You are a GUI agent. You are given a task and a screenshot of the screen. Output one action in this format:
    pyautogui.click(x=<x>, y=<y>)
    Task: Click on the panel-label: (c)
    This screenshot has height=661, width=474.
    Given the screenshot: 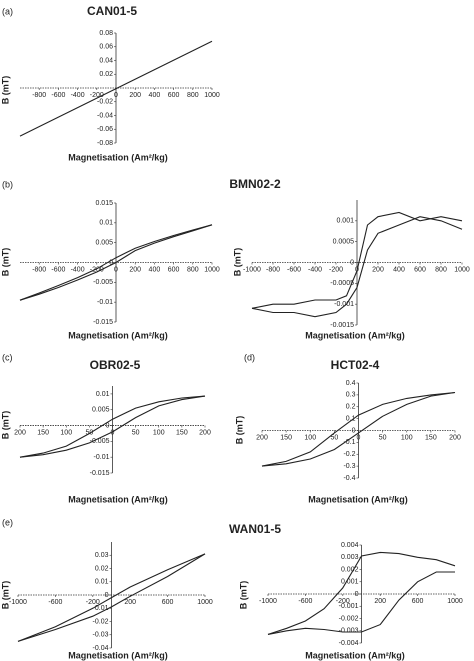 What is the action you would take?
    pyautogui.click(x=7, y=357)
    